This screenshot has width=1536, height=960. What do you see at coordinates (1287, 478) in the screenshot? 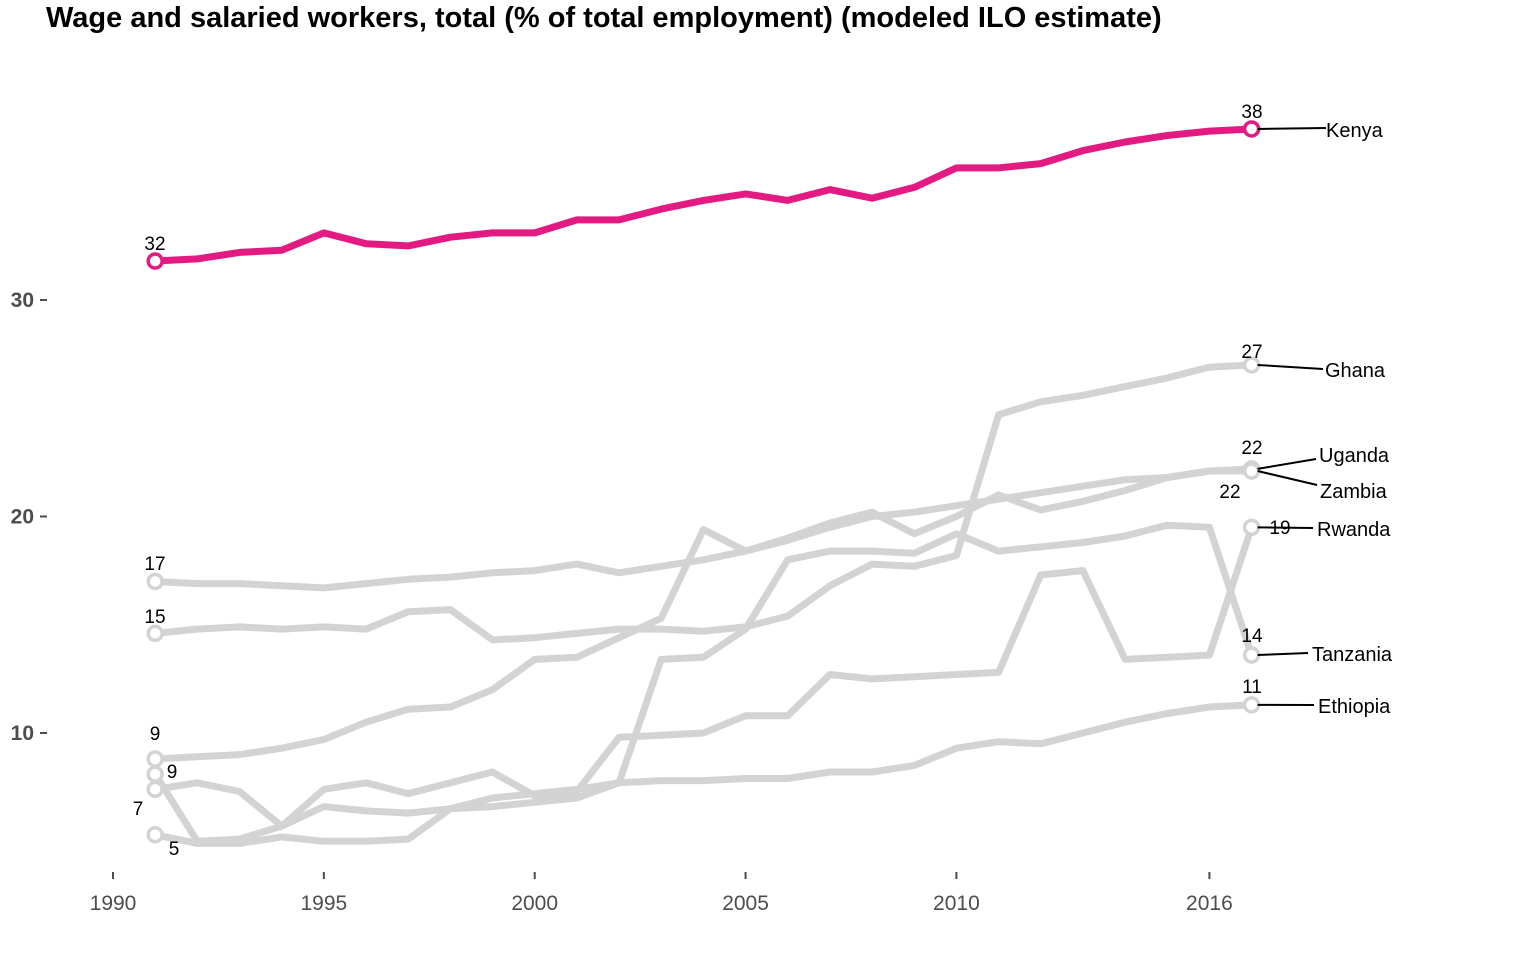
I see `leader-line-zambia` at bounding box center [1287, 478].